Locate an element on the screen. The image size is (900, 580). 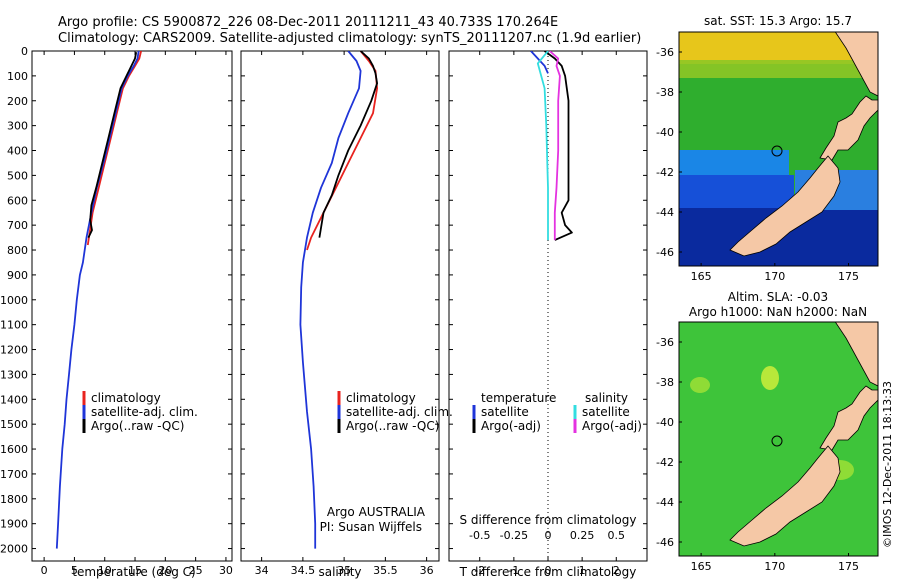
legend-label-temp-argo: Argo(-adj) is located at coordinates (511, 426).